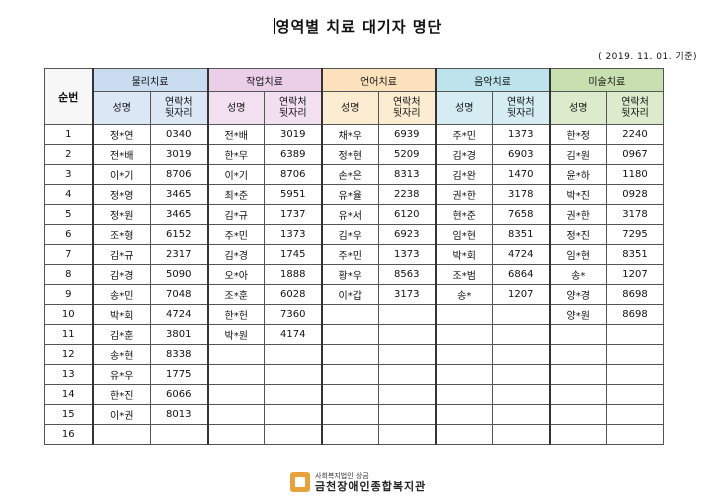 The width and height of the screenshot is (716, 499). I want to click on table-row: 16, so click(354, 434).